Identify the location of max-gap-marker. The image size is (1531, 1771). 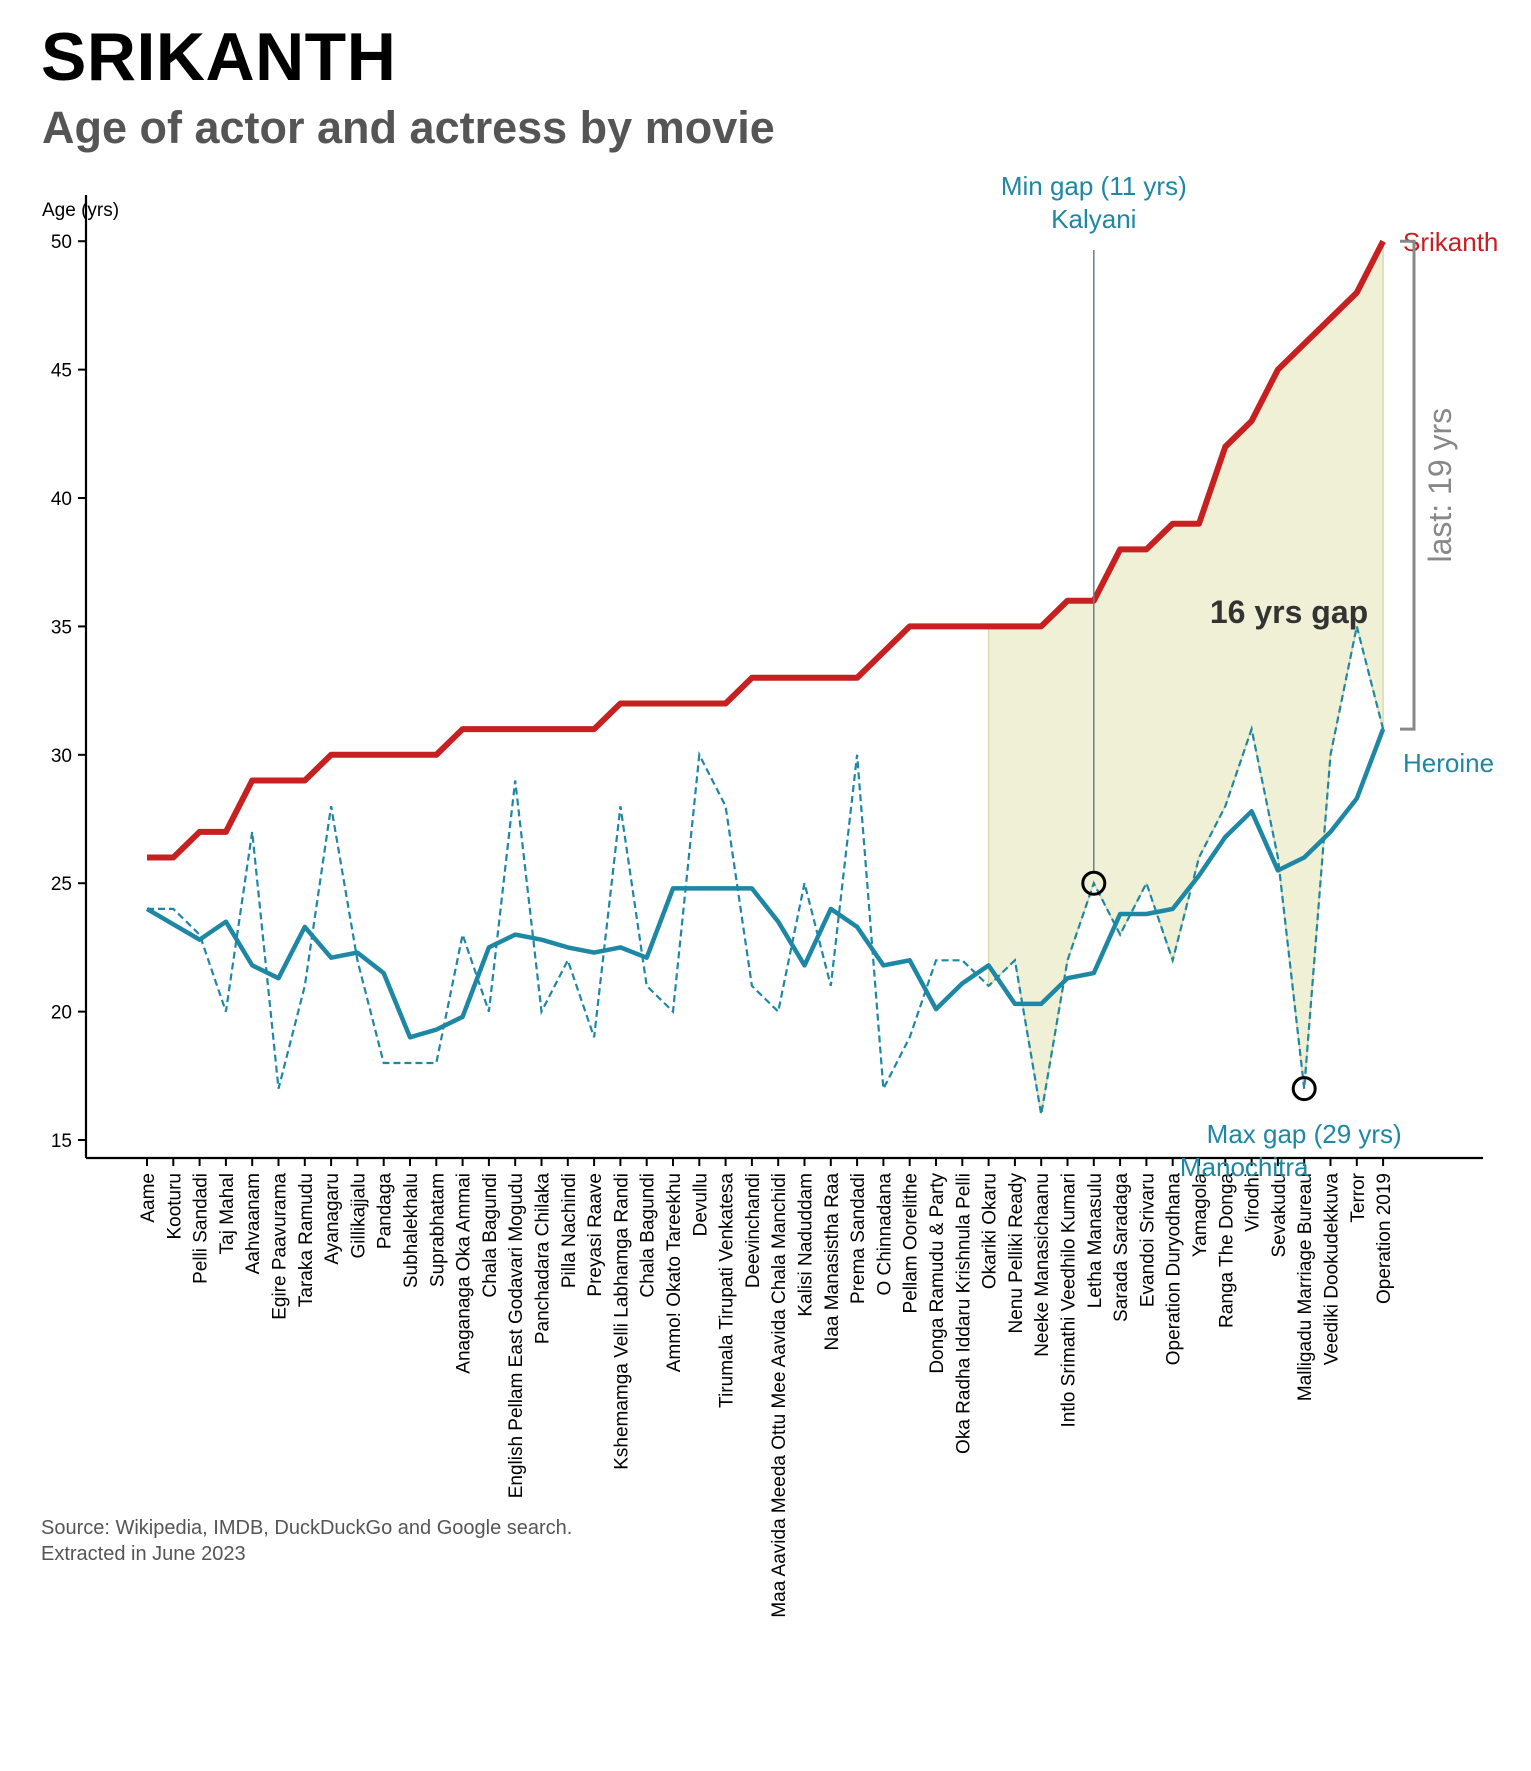
(1304, 1089).